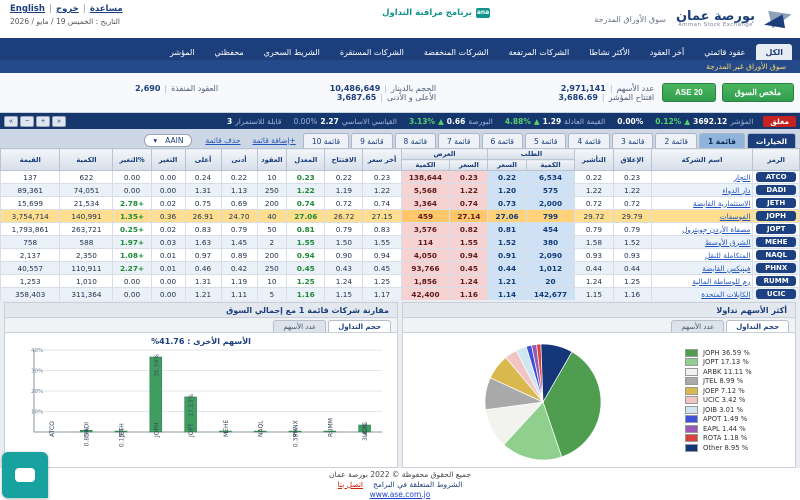  Describe the element at coordinates (702, 229) in the screenshot. I see `company-name-link: مصفاة الأردن جوبترول` at that location.